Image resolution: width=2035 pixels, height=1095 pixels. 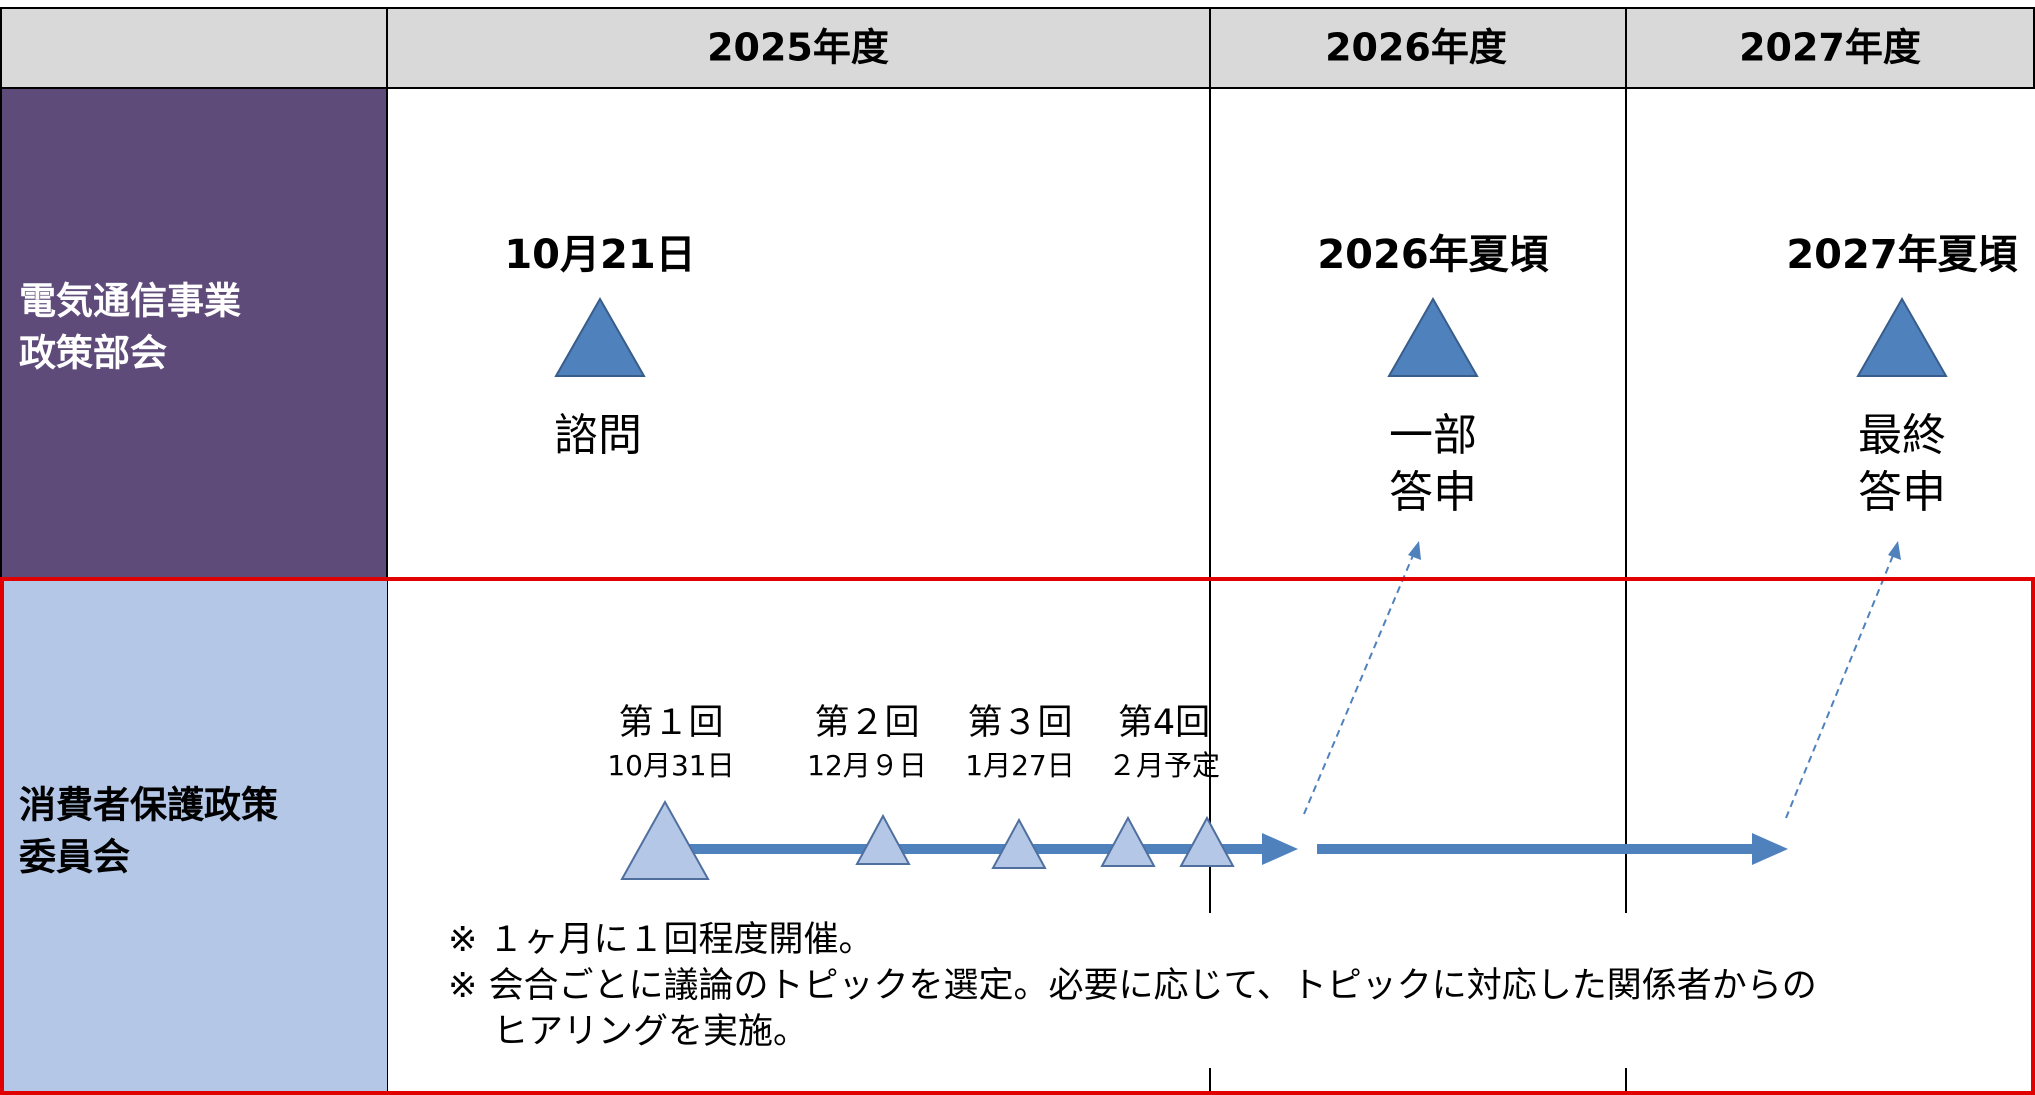 I want to click on milestone-text: 最終, so click(x=1902, y=435).